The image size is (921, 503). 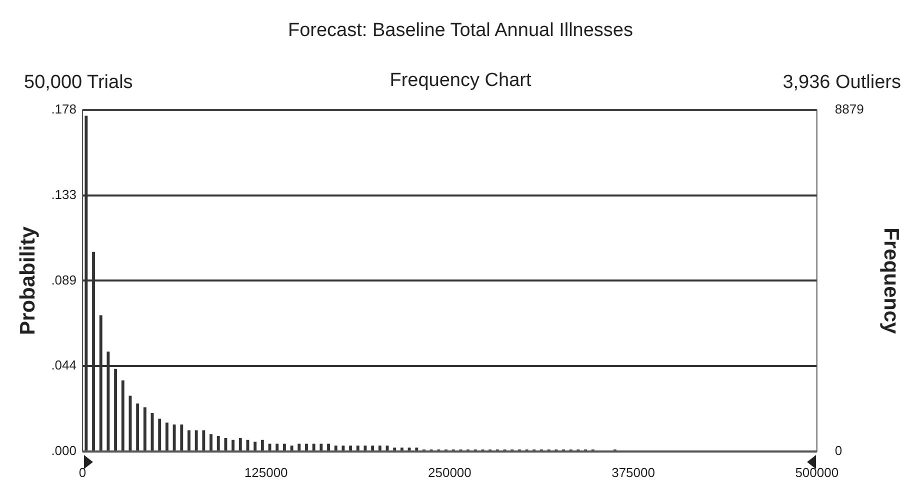 What do you see at coordinates (891, 281) in the screenshot?
I see `y2-axis-title: Frequency` at bounding box center [891, 281].